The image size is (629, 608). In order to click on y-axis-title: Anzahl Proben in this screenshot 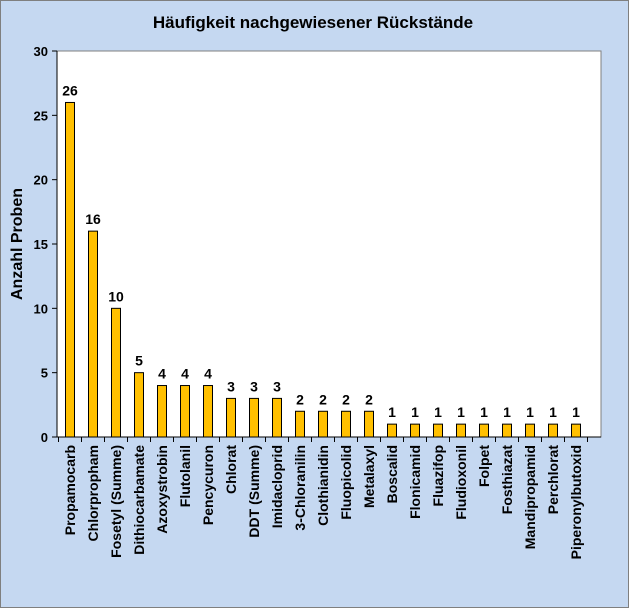, I will do `click(17, 244)`.